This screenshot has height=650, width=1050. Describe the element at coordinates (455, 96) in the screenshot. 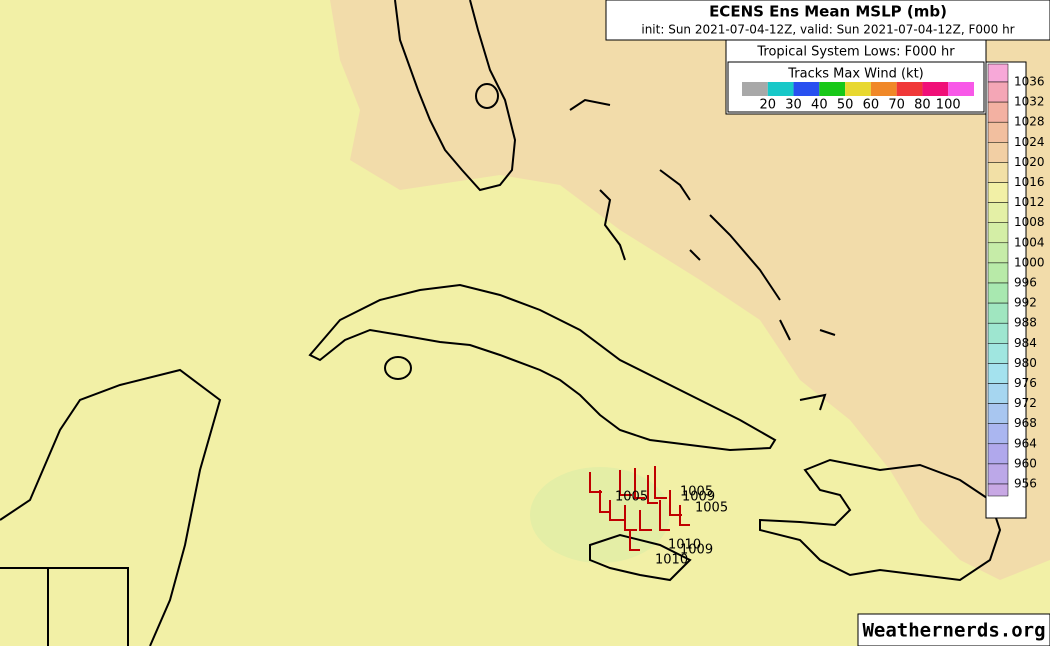

I see `coastline-florida` at that location.